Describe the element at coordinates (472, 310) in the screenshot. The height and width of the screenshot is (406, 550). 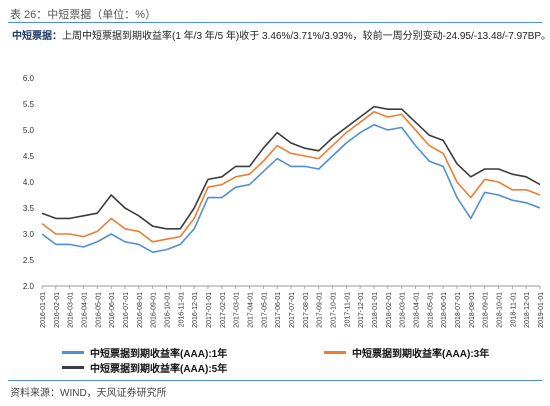
I see `x-tick-label: 2018-08-01` at that location.